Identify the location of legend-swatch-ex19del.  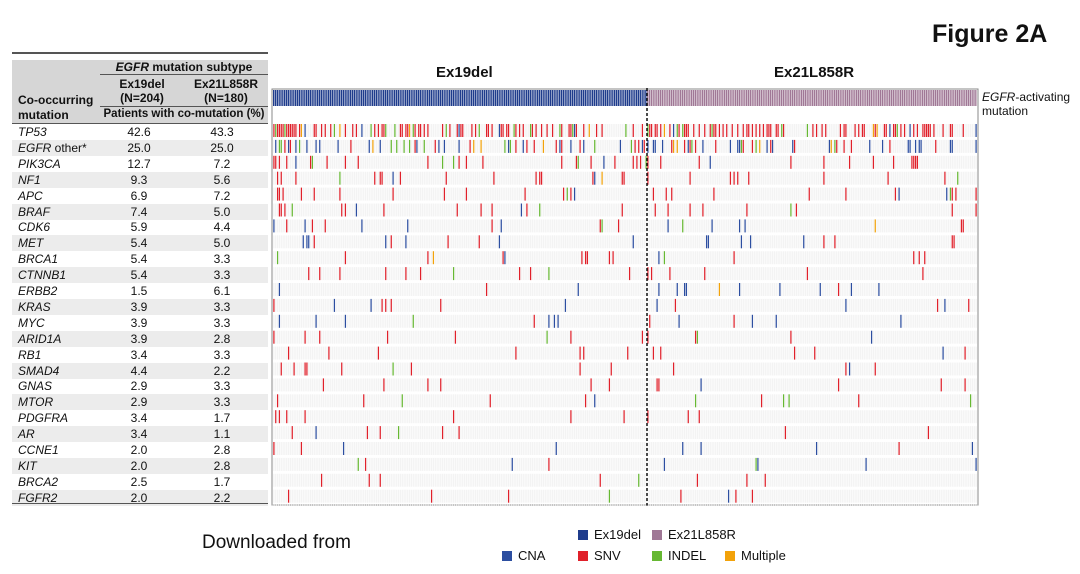
(583, 535).